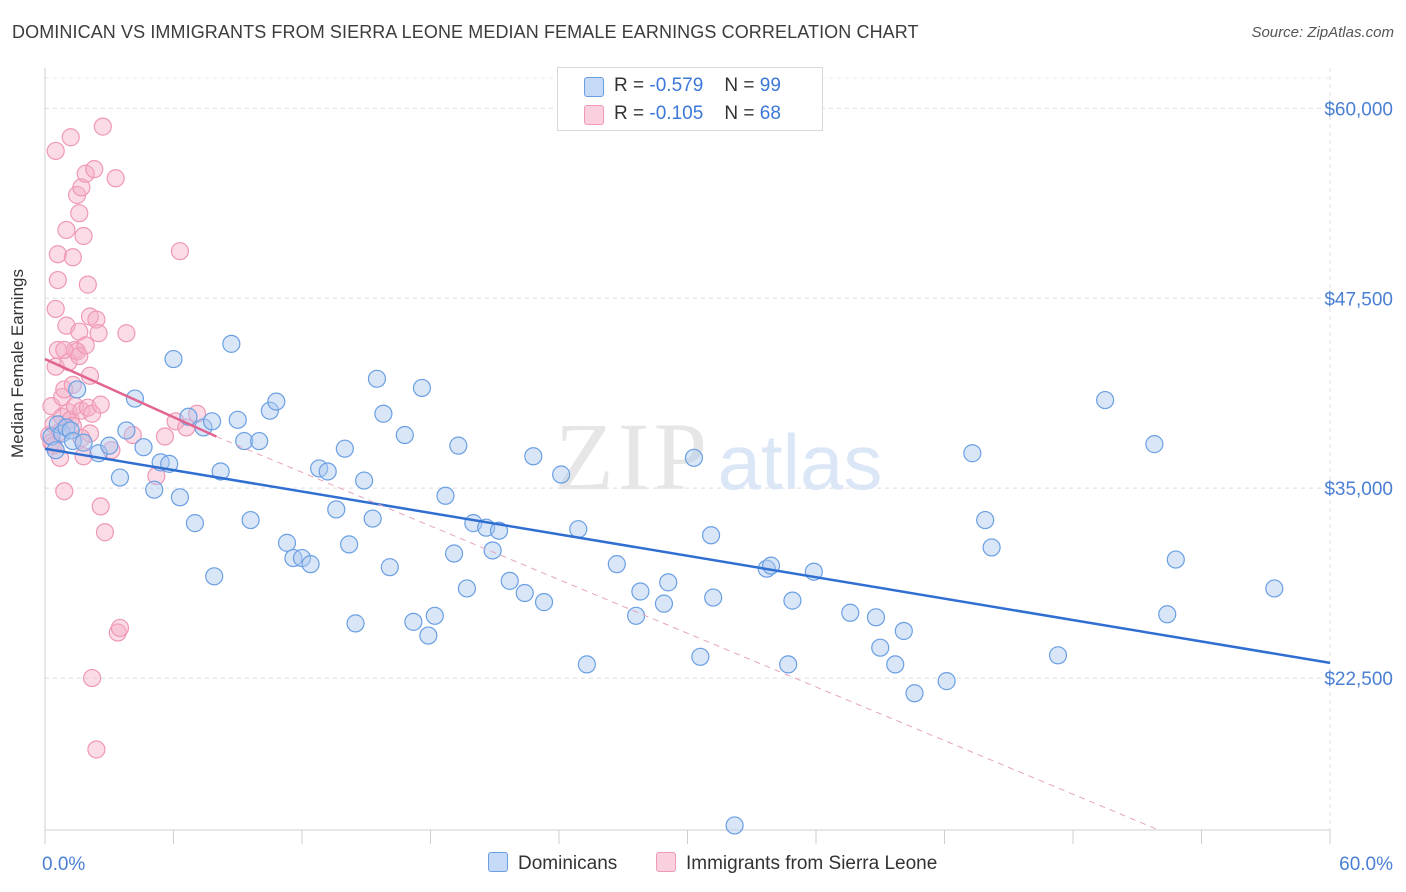  I want to click on correlation-legend: R = -0.579 N = 99 R = -0.105 N = 68, so click(690, 99).